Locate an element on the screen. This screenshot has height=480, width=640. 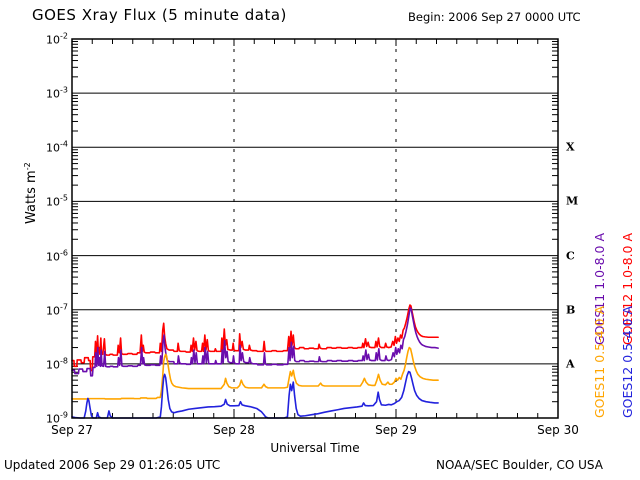
y-tick-label: 10⁻⁸ is located at coordinates (57, 364).